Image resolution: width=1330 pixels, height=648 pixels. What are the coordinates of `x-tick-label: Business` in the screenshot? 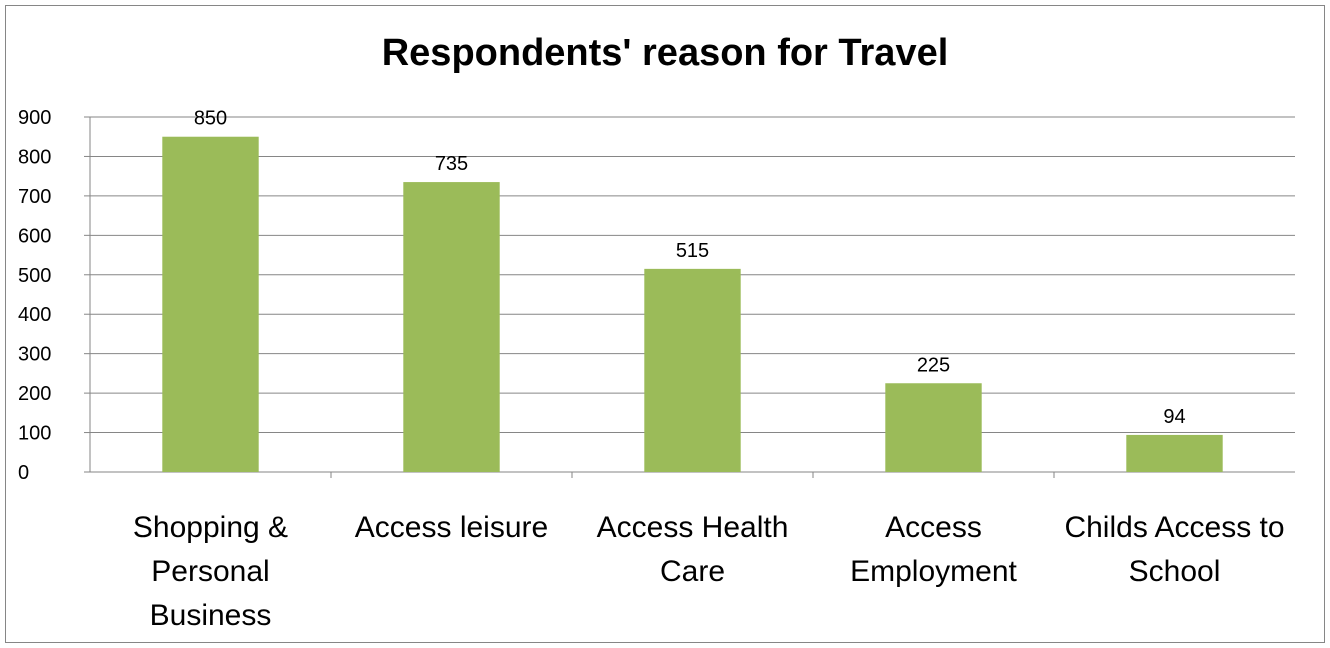 It's located at (211, 615).